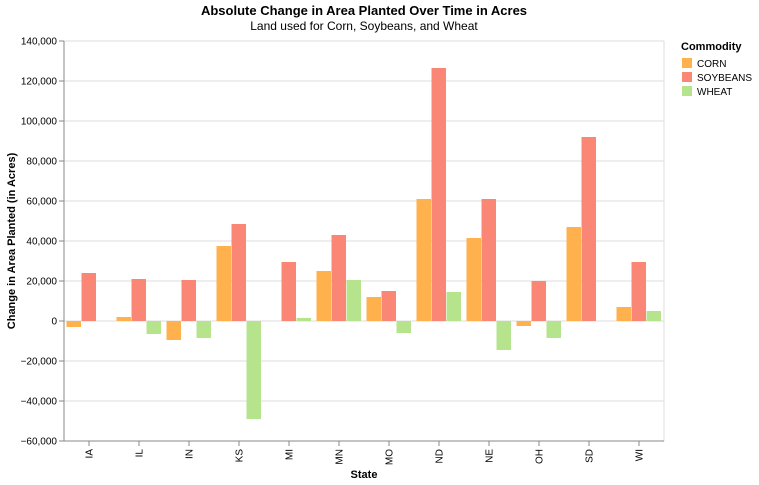  Describe the element at coordinates (573, 274) in the screenshot. I see `bar-sd-corn` at that location.